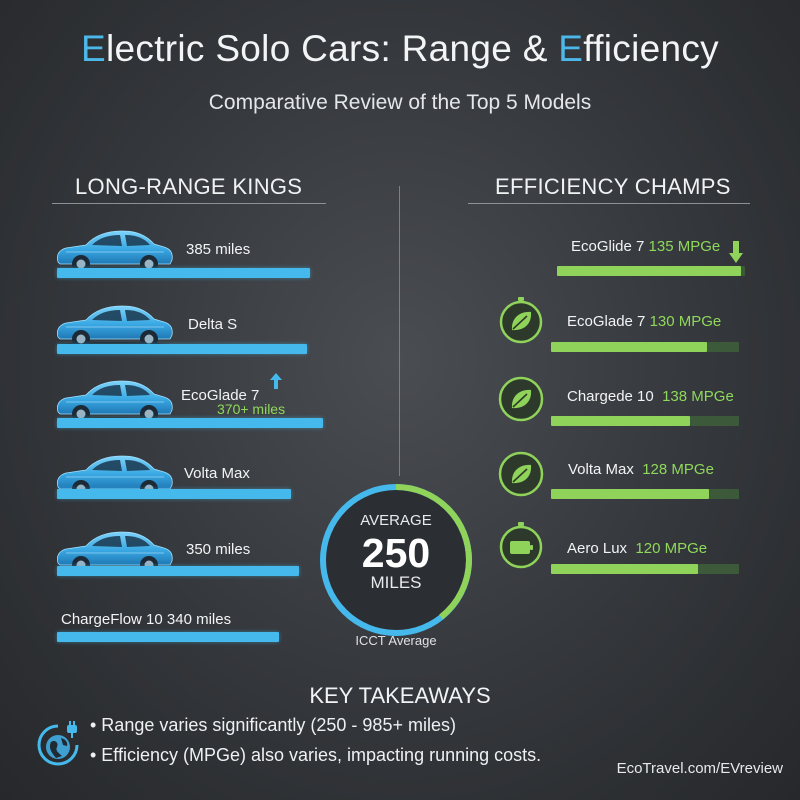 The image size is (800, 800). Describe the element at coordinates (521, 545) in the screenshot. I see `stopwatch-battery-icon` at that location.